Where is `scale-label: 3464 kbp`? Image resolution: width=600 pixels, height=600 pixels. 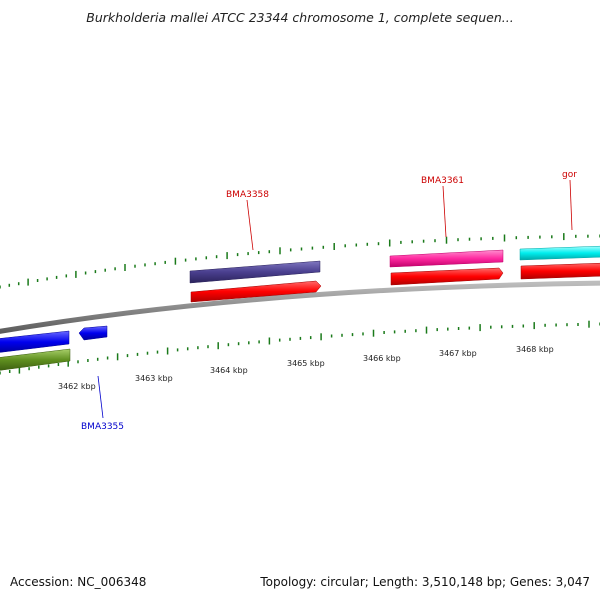
scale-label: 3464 kbp is located at coordinates (229, 370).